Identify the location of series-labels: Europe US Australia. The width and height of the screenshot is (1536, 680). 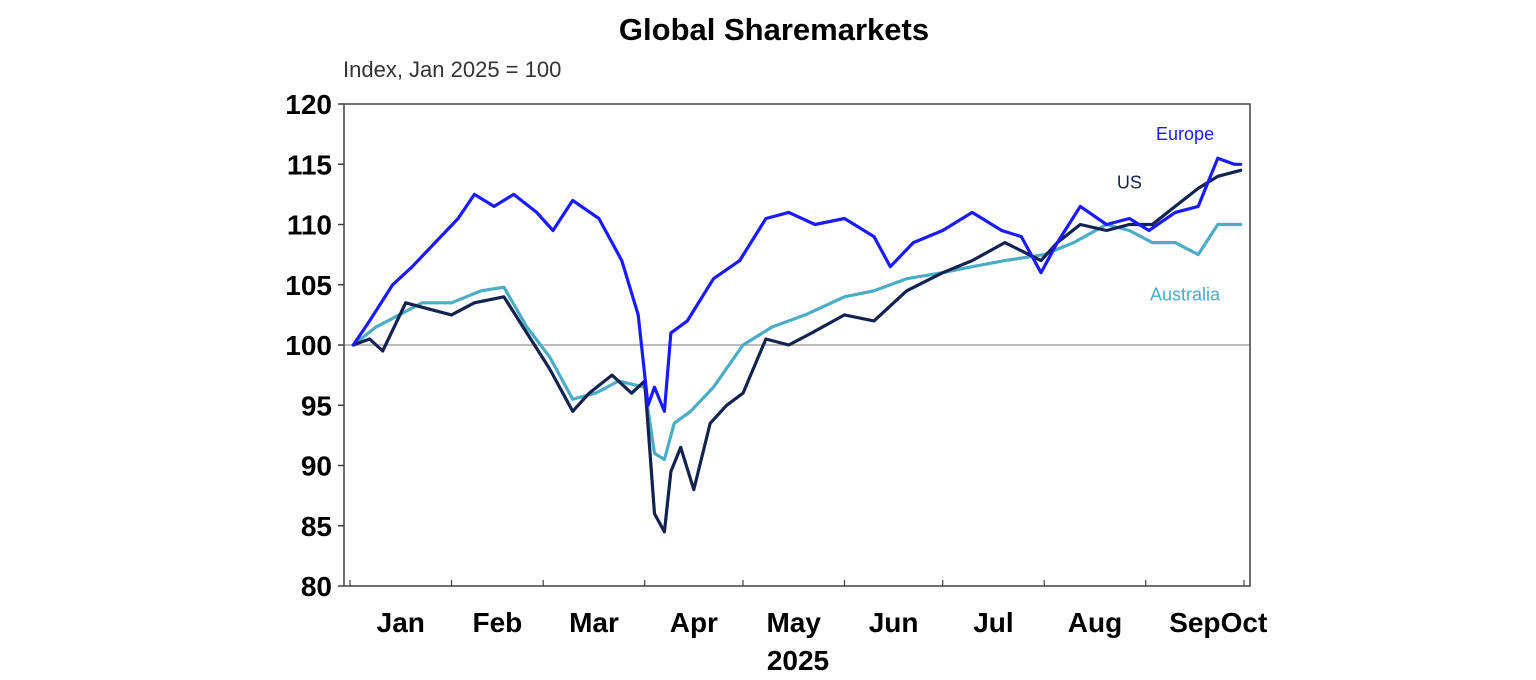
(1169, 214).